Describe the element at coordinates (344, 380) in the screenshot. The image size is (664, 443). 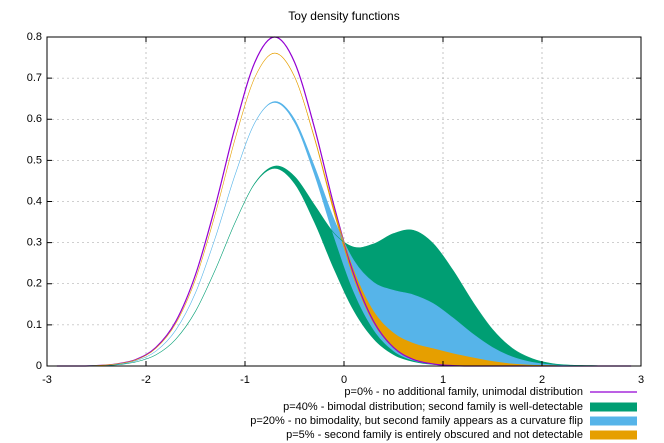
I see `x-tick-label: 0` at that location.